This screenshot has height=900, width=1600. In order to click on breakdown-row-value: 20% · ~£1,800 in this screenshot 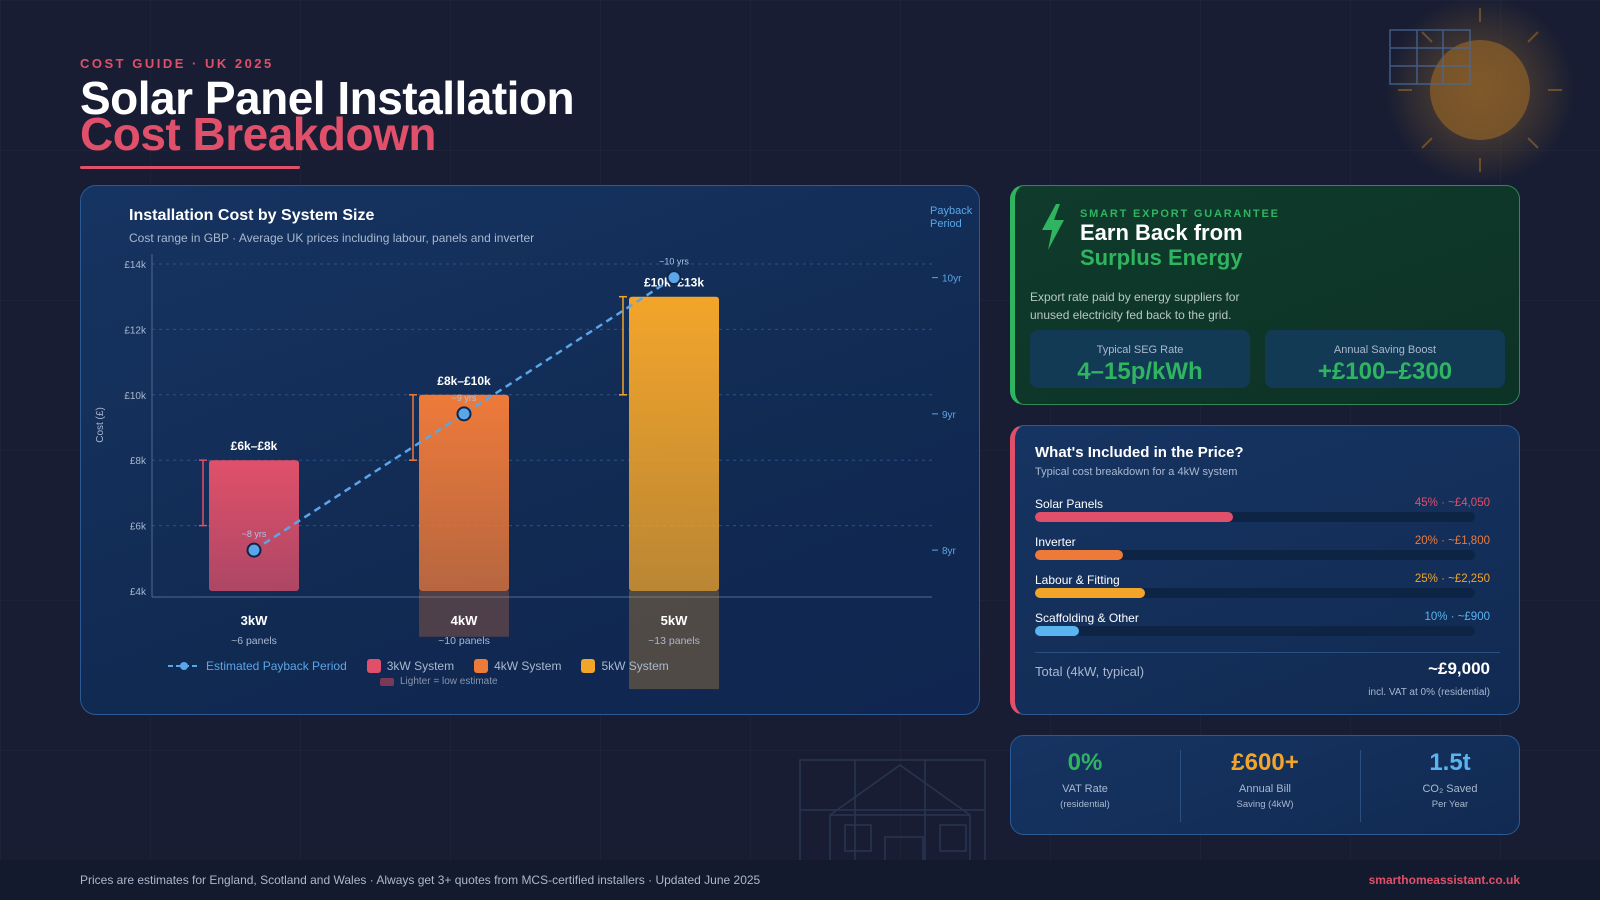, I will do `click(1452, 541)`.